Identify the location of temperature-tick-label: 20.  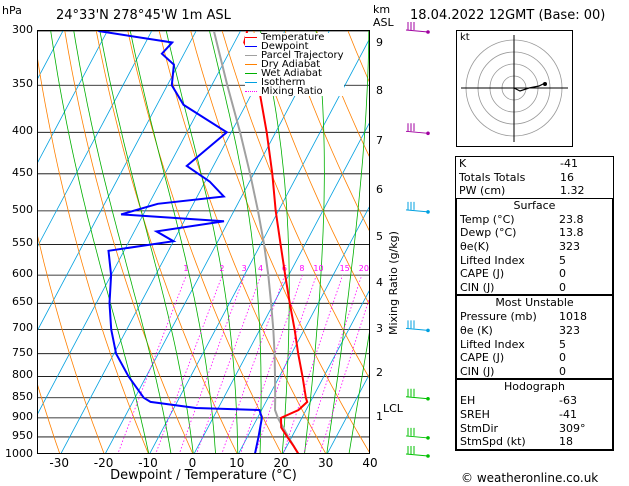
(281, 463).